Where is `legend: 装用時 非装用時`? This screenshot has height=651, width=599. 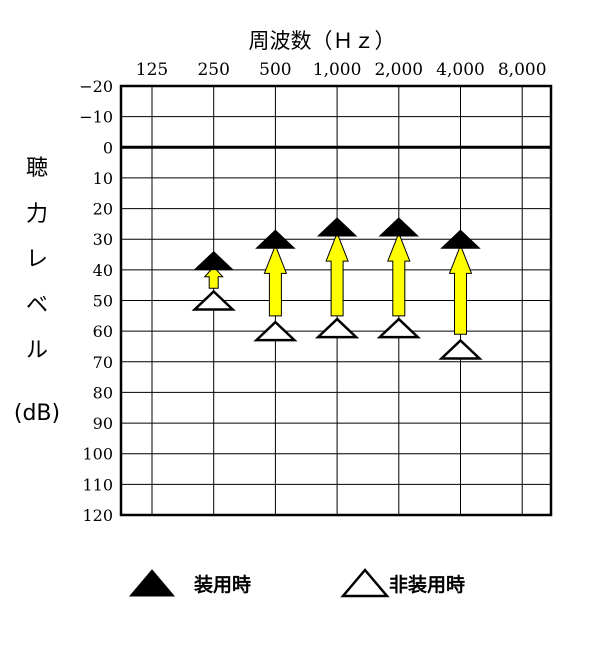 legend: 装用時 非装用時 is located at coordinates (296, 583).